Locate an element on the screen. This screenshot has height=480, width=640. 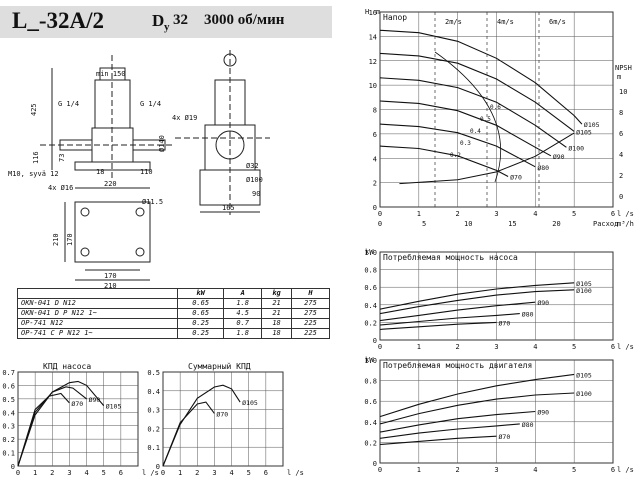
npsh-tick-label: 6 is located at coordinates (621, 134).